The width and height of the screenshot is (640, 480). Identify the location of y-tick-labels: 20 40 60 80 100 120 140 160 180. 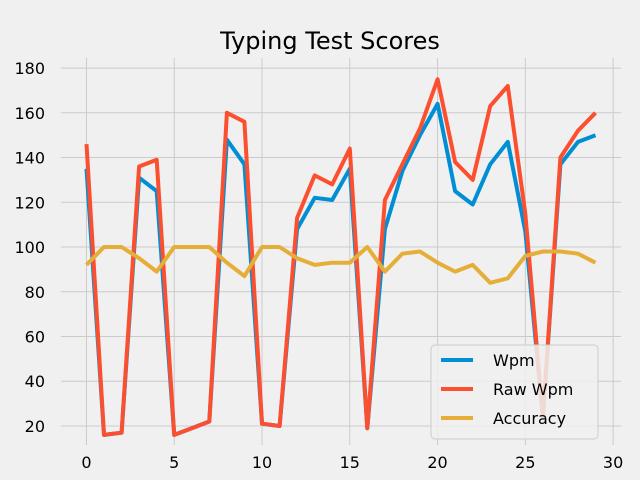
(29, 247).